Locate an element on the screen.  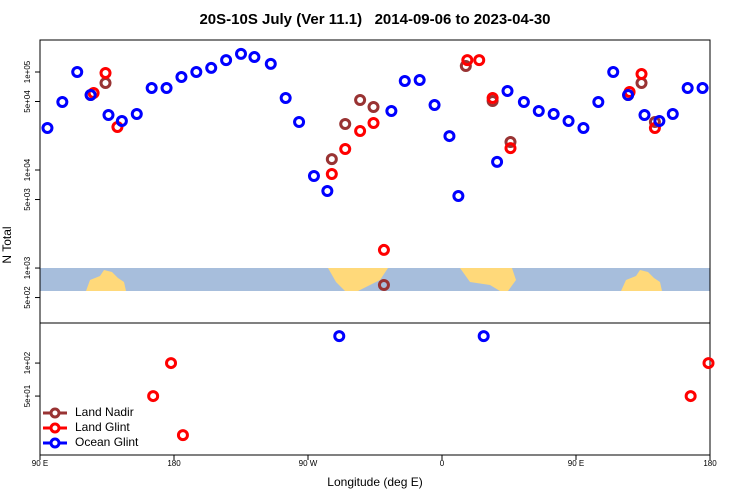
x-tick-label: 90 W is located at coordinates (308, 463).